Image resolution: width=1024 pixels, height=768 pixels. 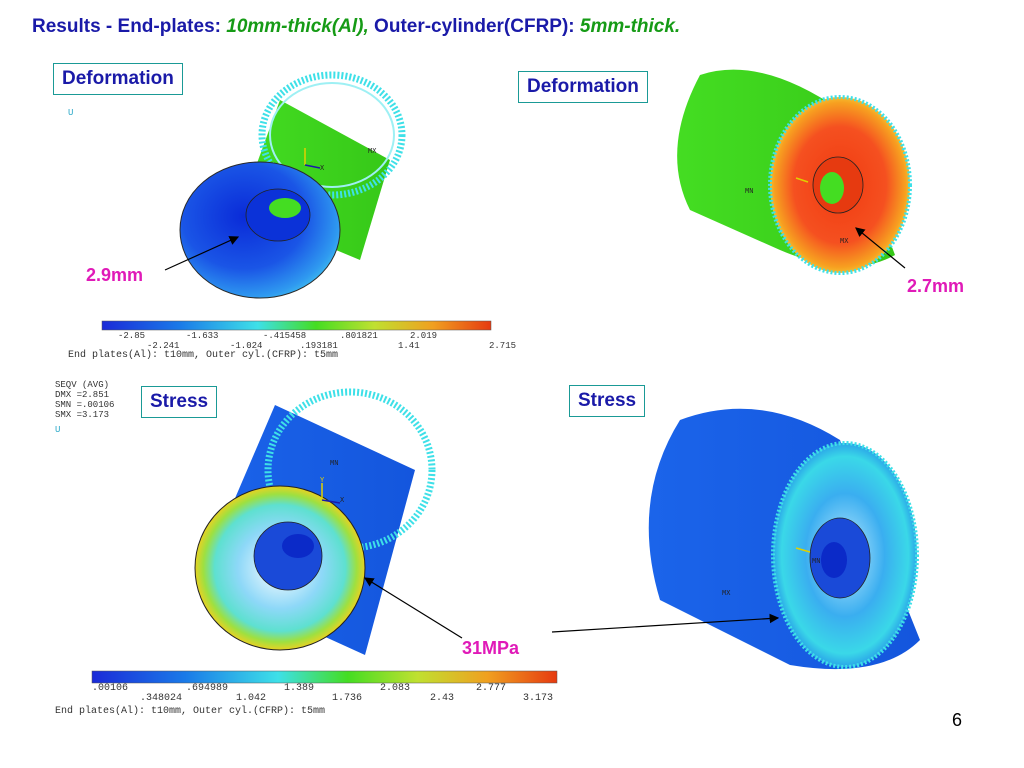 I want to click on def-tick-3: .801821, so click(x=359, y=336).